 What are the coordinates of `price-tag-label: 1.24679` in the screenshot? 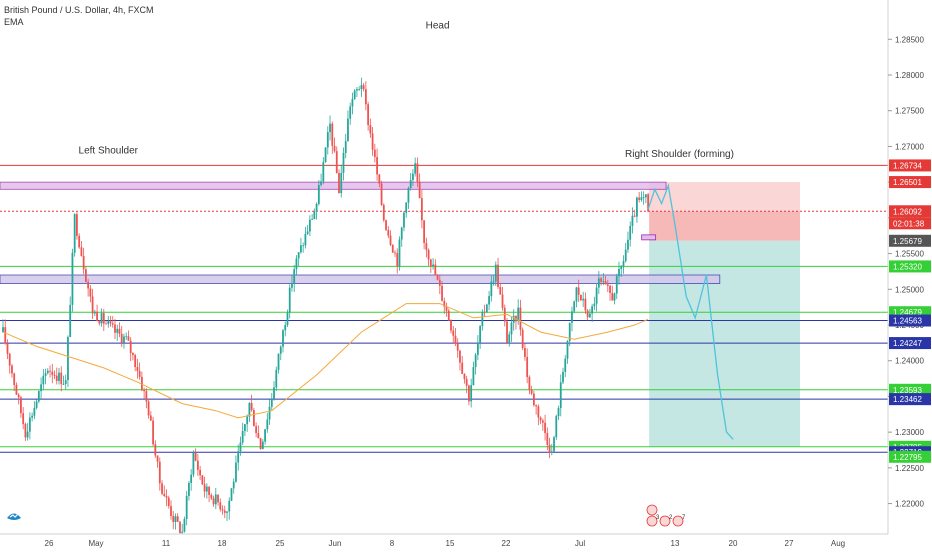 It's located at (907, 312).